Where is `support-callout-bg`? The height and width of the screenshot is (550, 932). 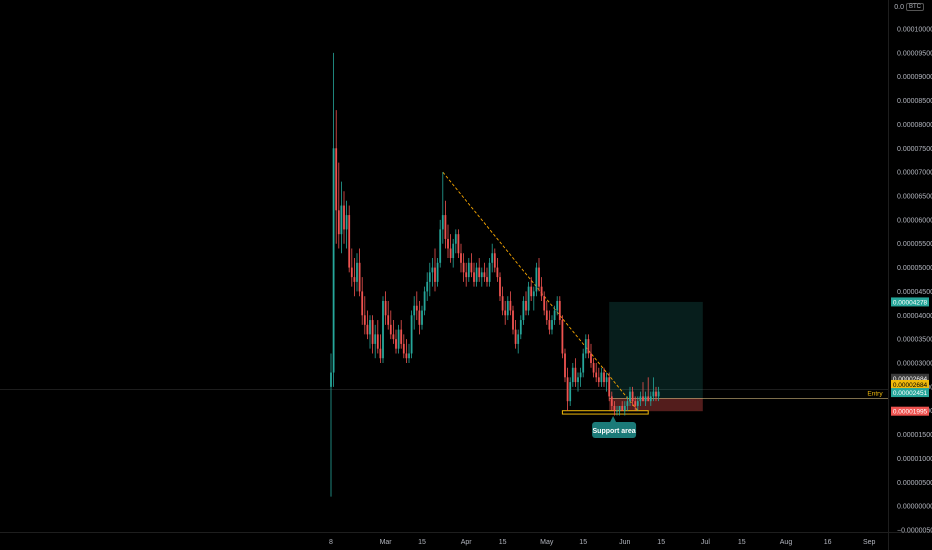 support-callout-bg is located at coordinates (614, 430).